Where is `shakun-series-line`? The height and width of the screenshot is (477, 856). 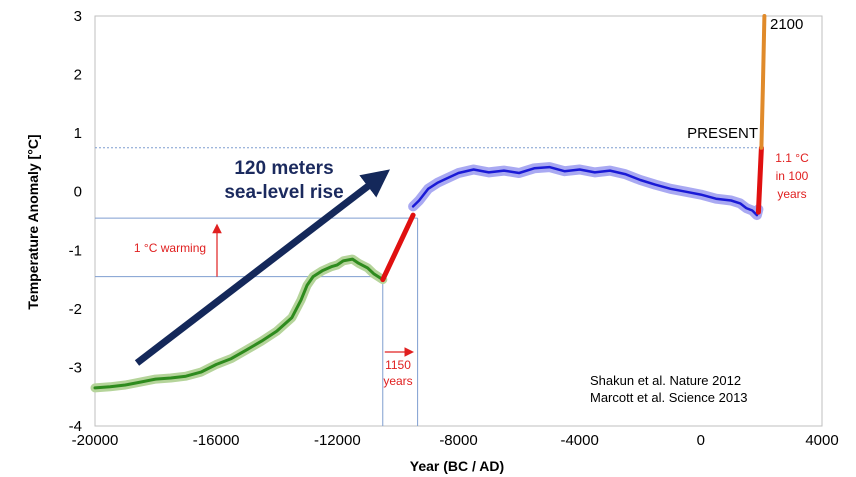 shakun-series-line is located at coordinates (239, 323).